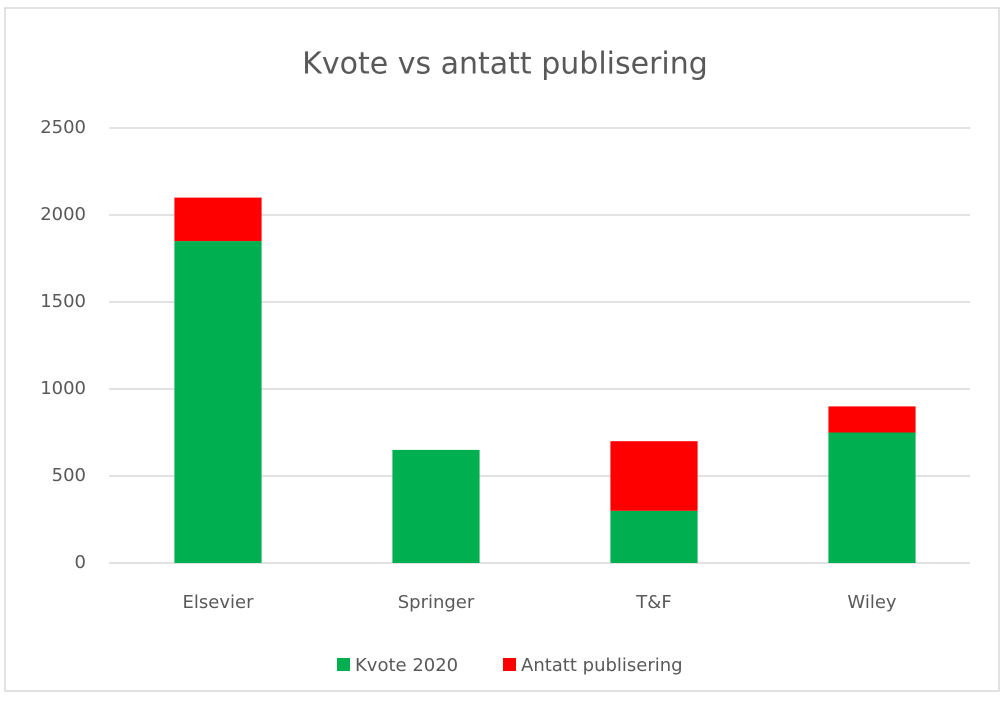 The image size is (1008, 711). What do you see at coordinates (69, 475) in the screenshot?
I see `y-tick-label: 500` at bounding box center [69, 475].